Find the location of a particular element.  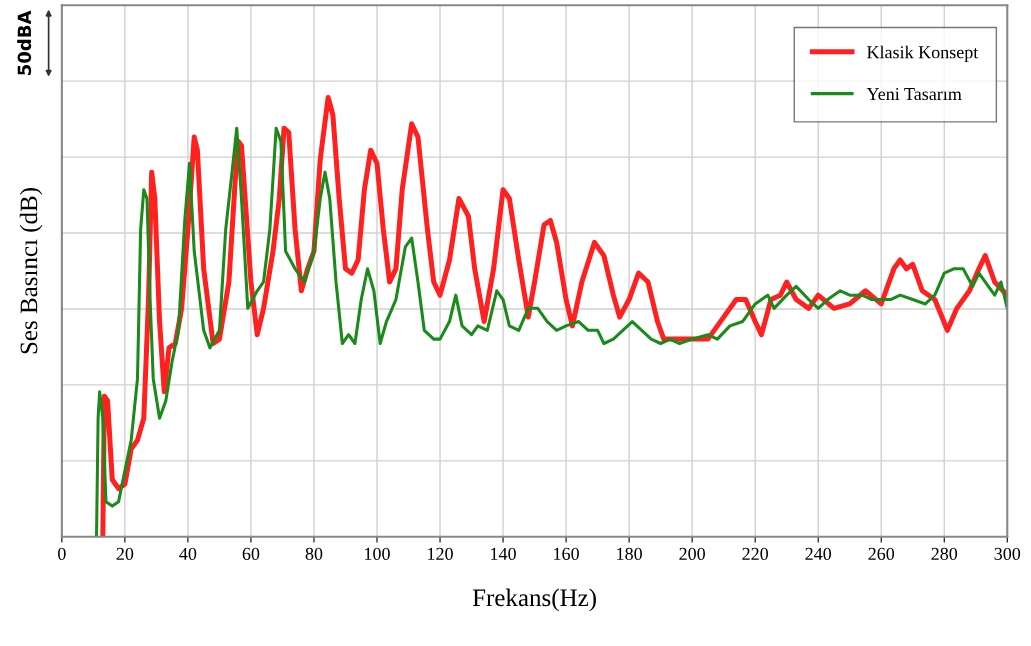

x-axis-title: Frekans(Hz) is located at coordinates (534, 600).